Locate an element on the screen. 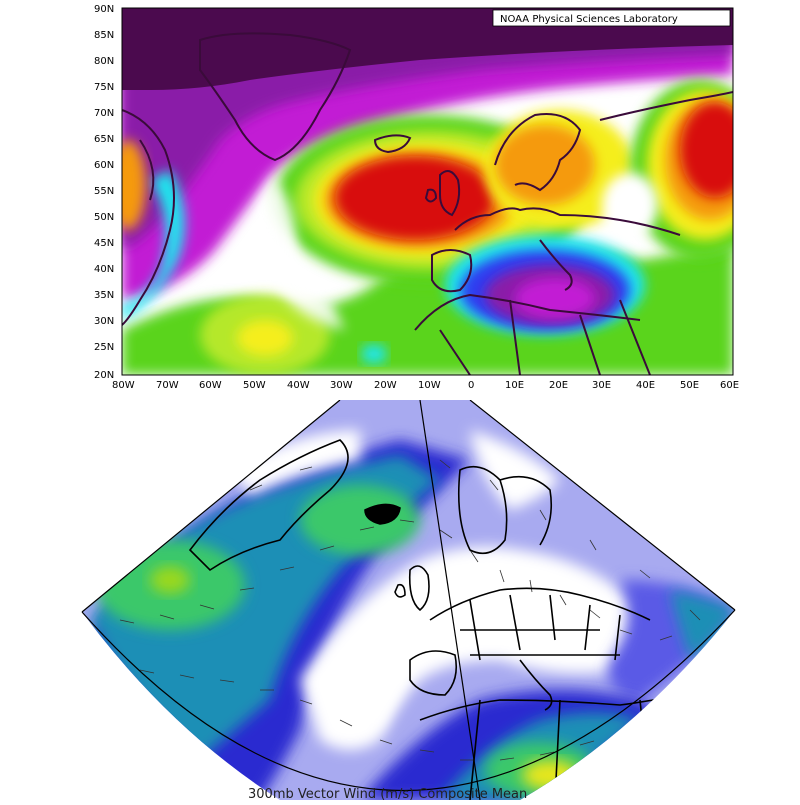 Image resolution: width=800 pixels, height=805 pixels. lon-label: 60W is located at coordinates (210, 385).